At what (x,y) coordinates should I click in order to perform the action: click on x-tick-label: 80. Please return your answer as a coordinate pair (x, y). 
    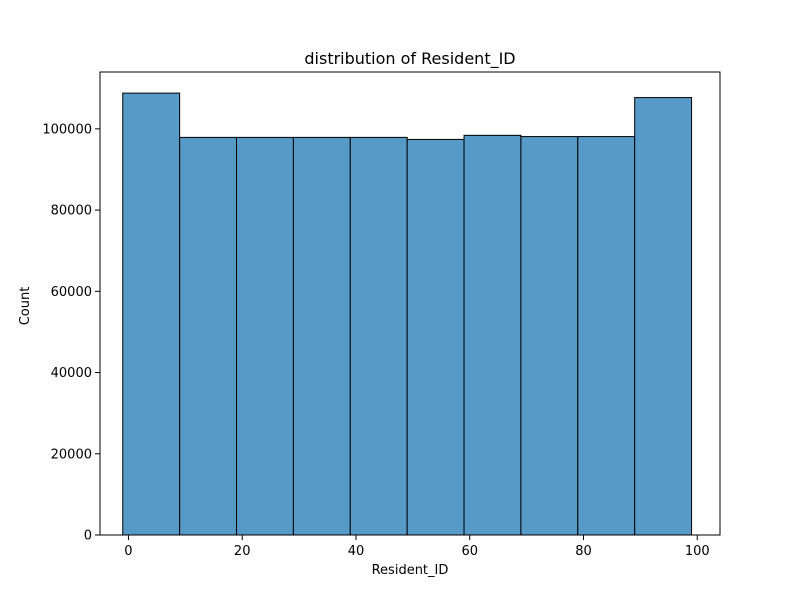
    Looking at the image, I should click on (583, 551).